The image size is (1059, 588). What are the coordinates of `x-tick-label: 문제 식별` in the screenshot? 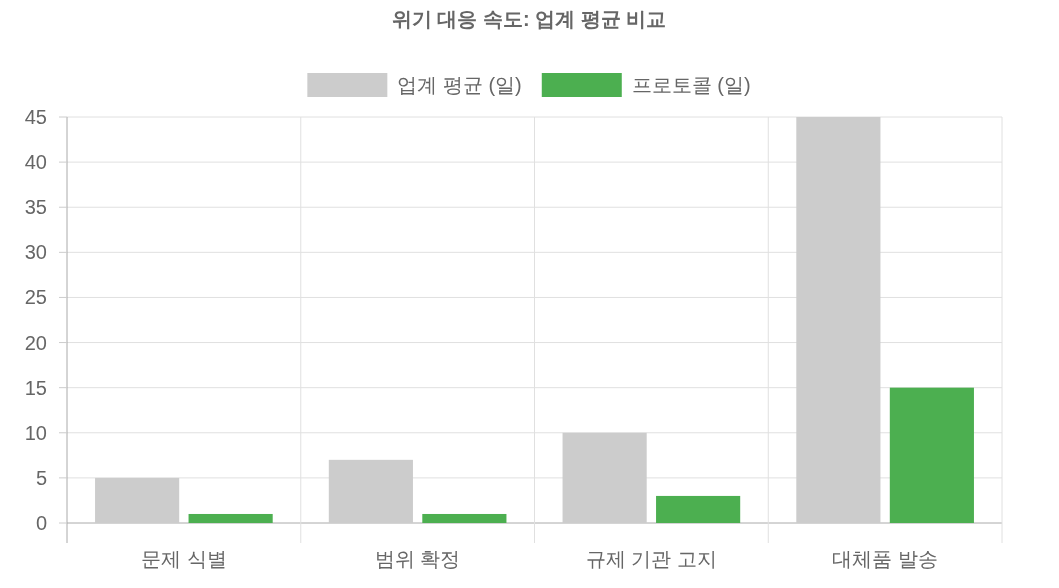 It's located at (184, 559).